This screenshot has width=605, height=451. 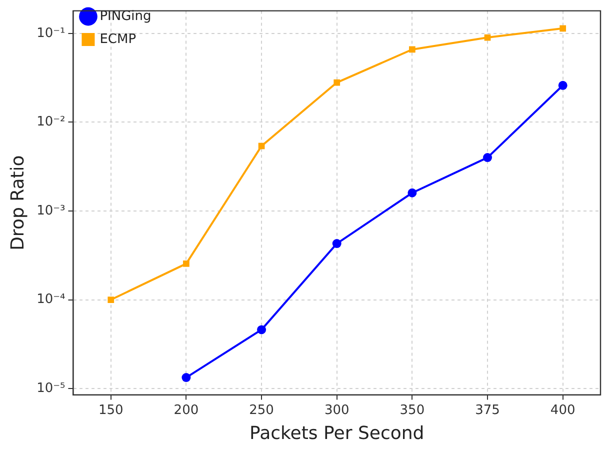 What do you see at coordinates (412, 410) in the screenshot?
I see `x-tick-label: 350` at bounding box center [412, 410].